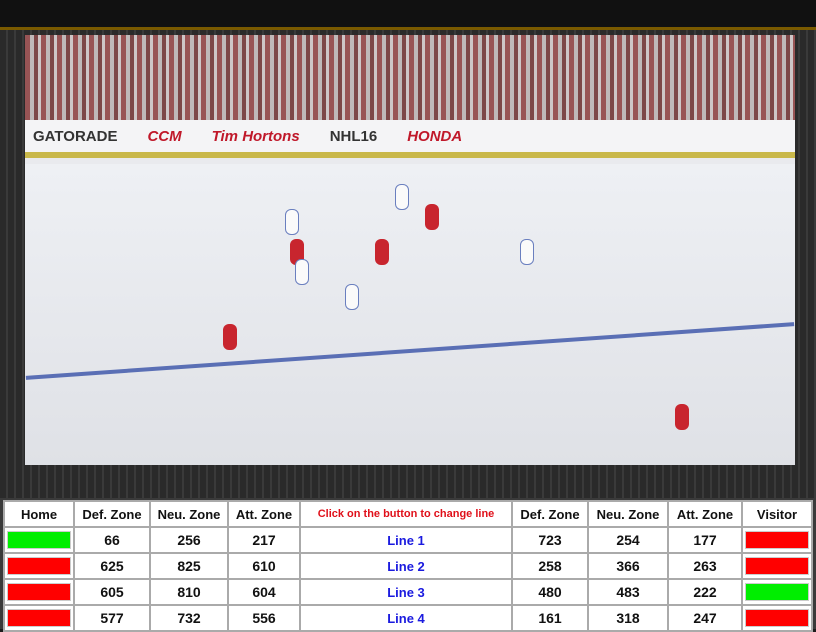 The width and height of the screenshot is (816, 632). I want to click on blue-line, so click(410, 351).